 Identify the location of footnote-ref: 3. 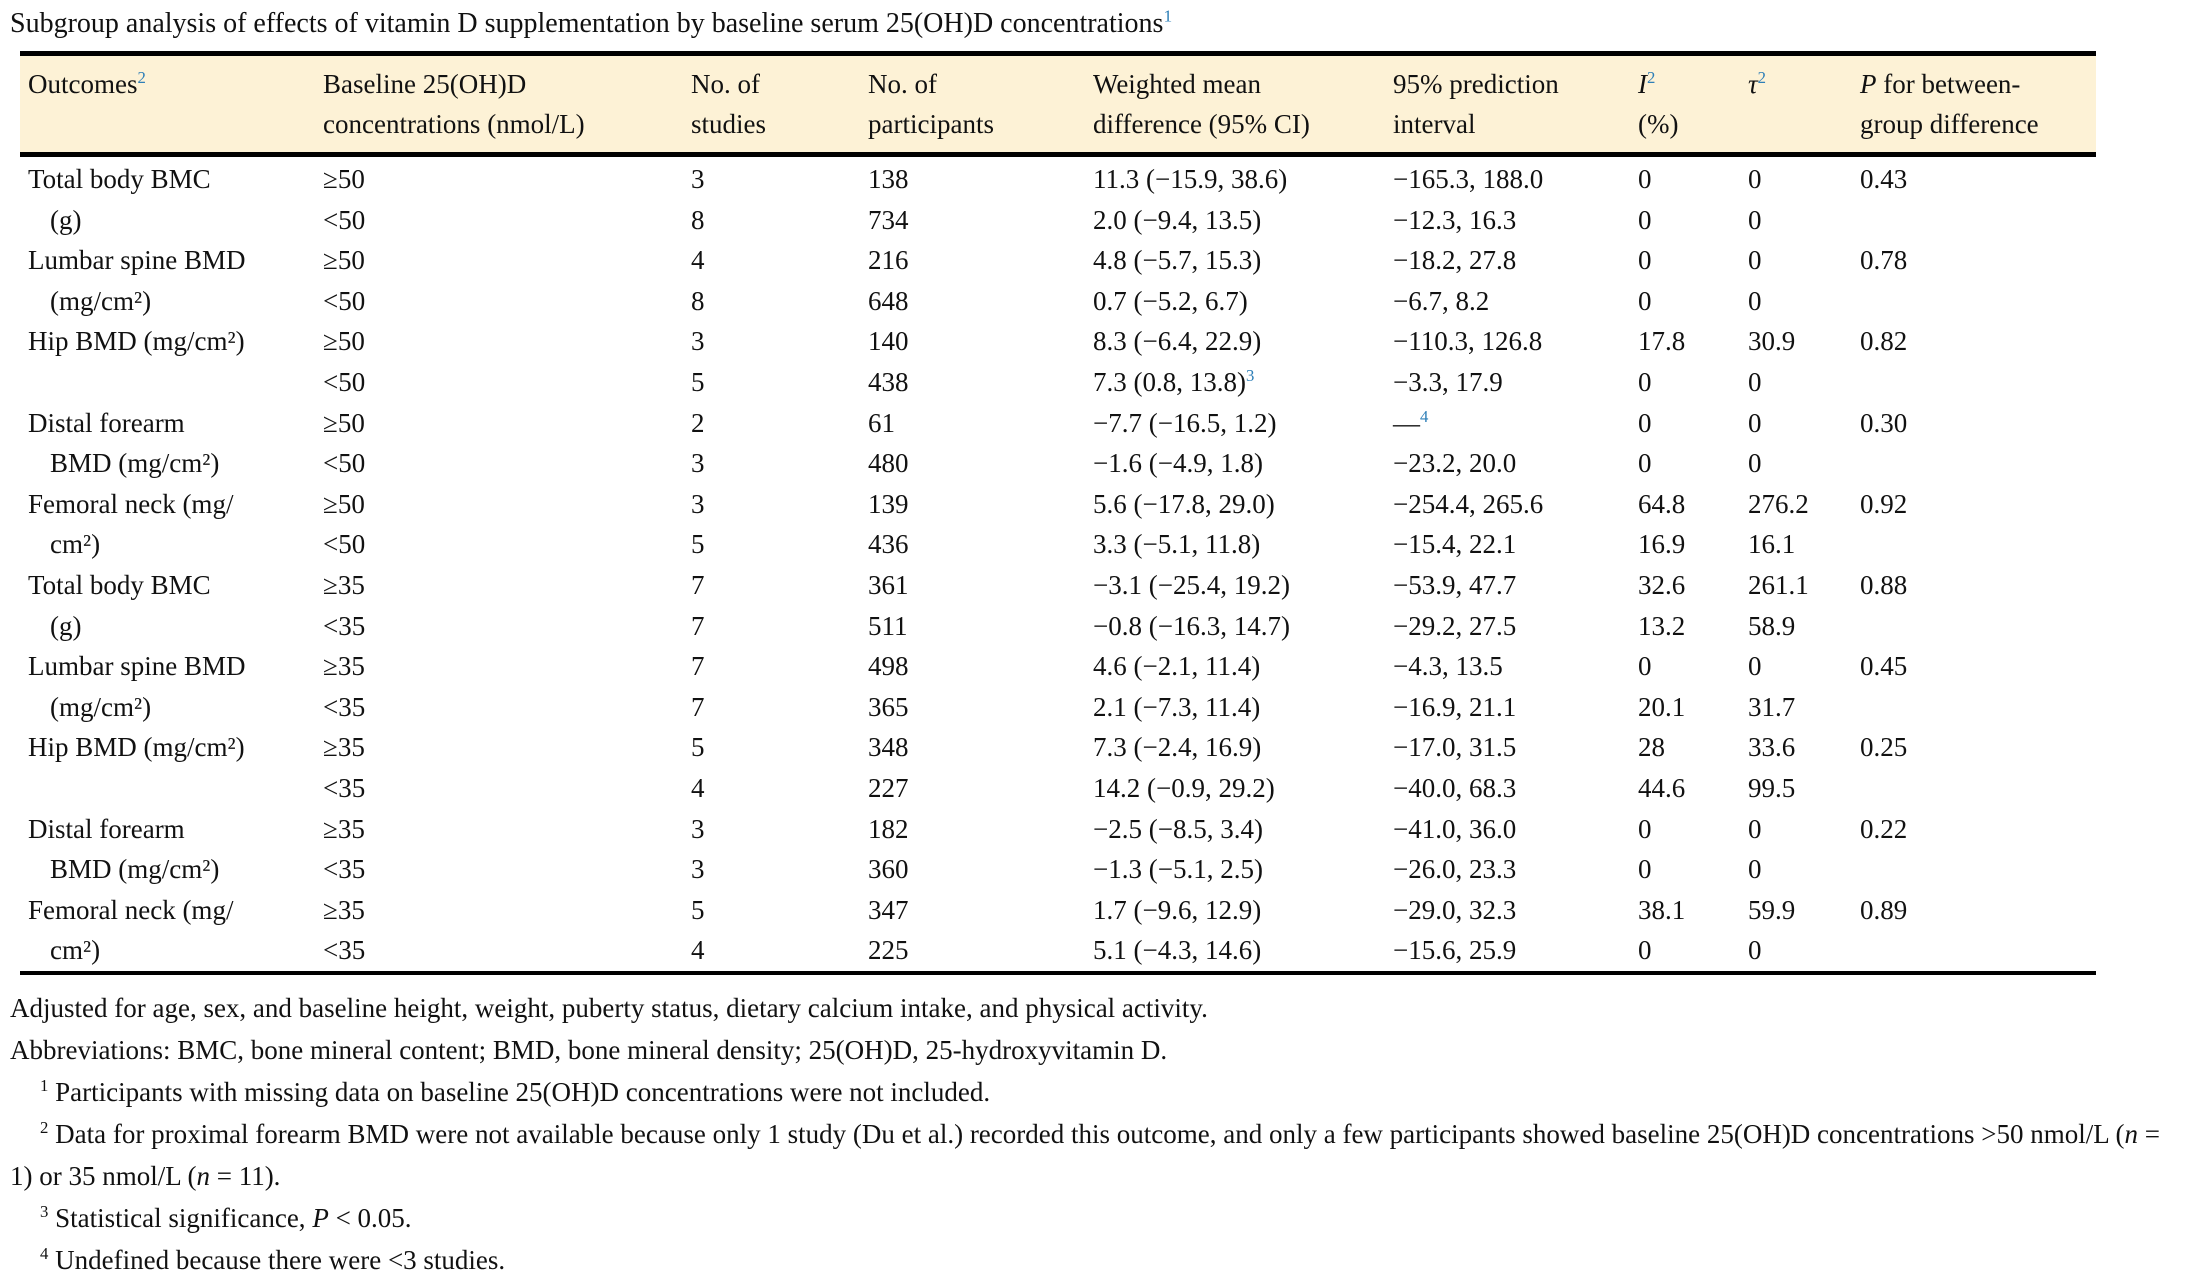
(1250, 375).